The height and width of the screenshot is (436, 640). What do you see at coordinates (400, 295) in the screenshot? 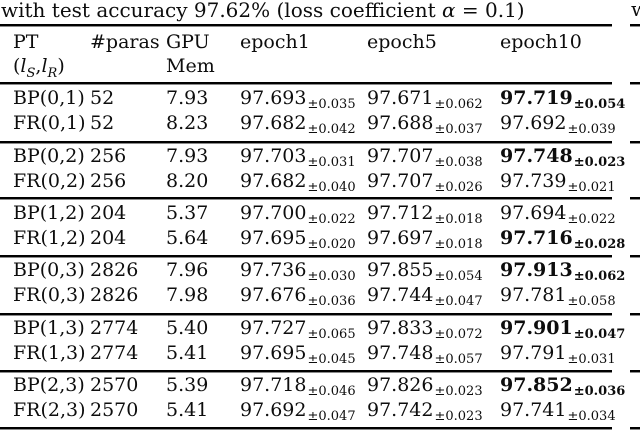
I see `accuracy-value: 97.744` at bounding box center [400, 295].